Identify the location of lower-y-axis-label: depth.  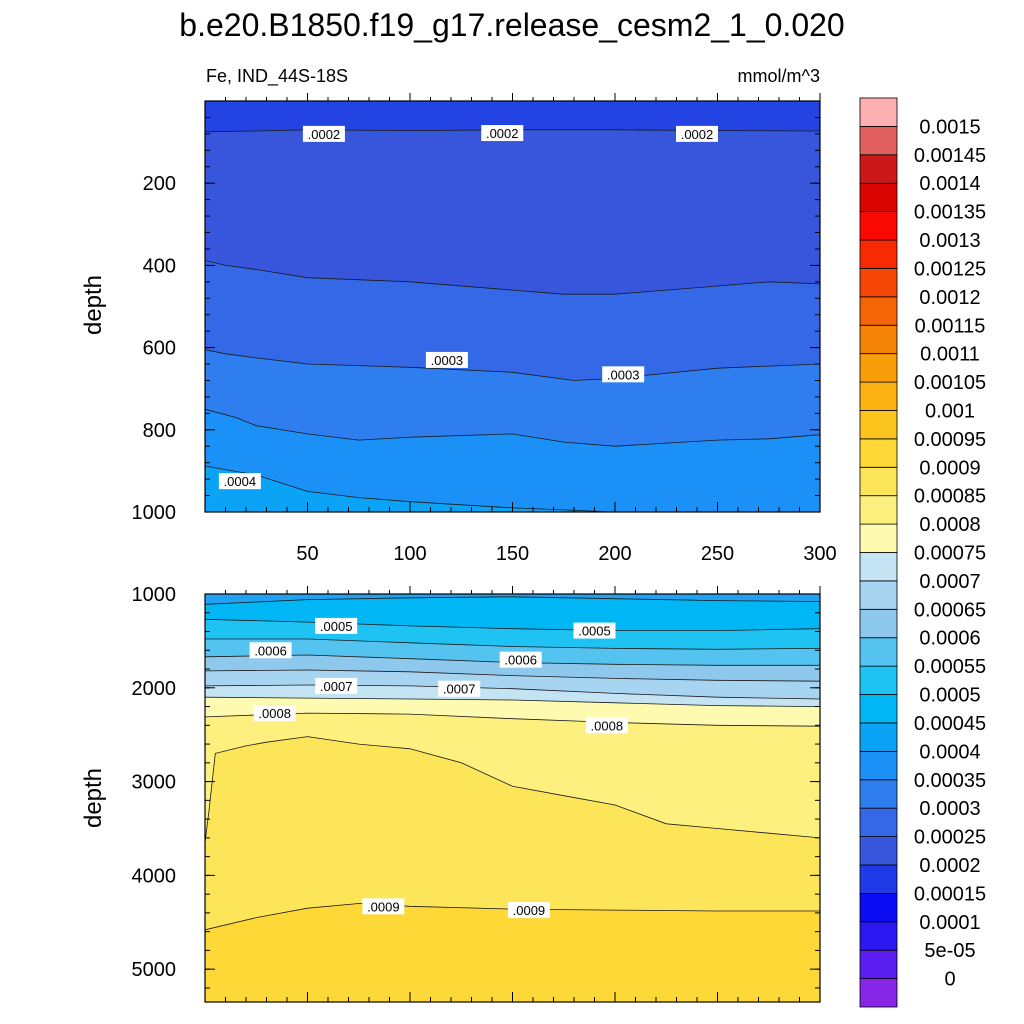
(93, 798).